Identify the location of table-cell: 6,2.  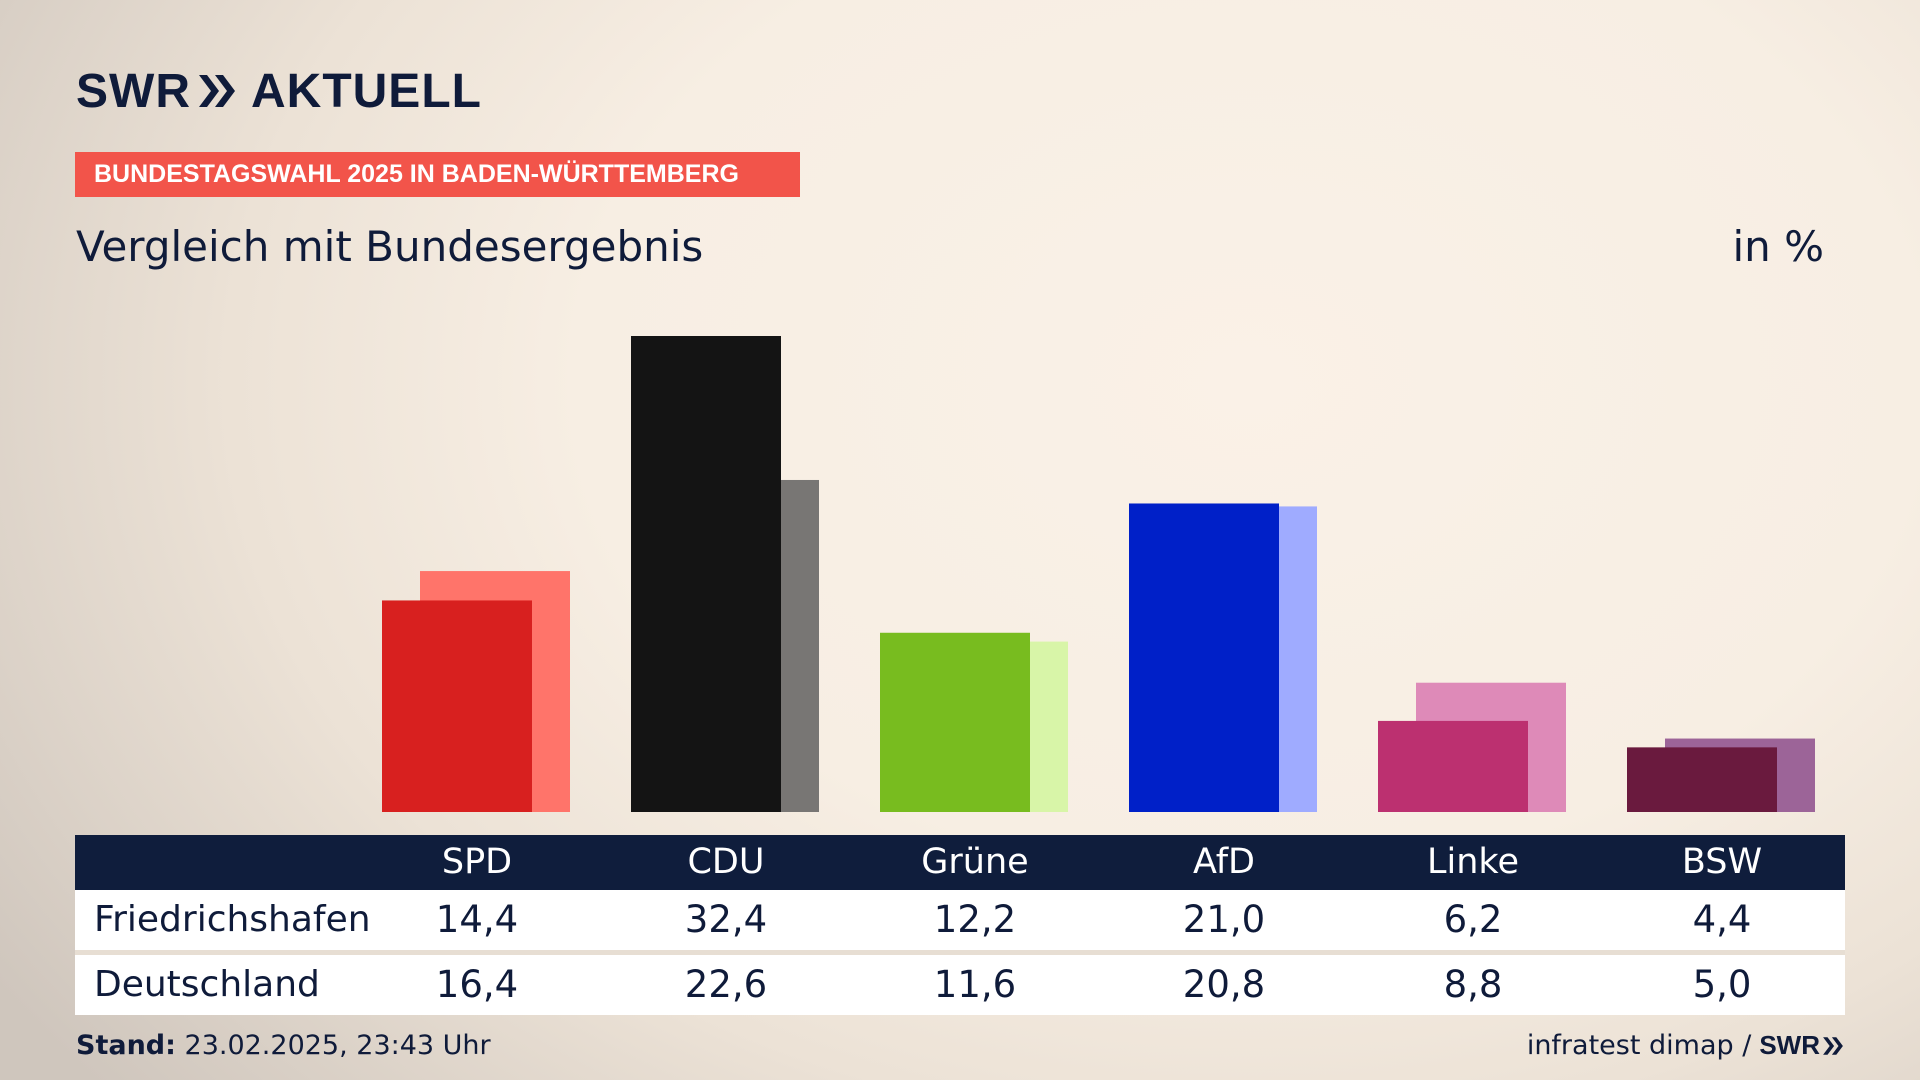
(1473, 919).